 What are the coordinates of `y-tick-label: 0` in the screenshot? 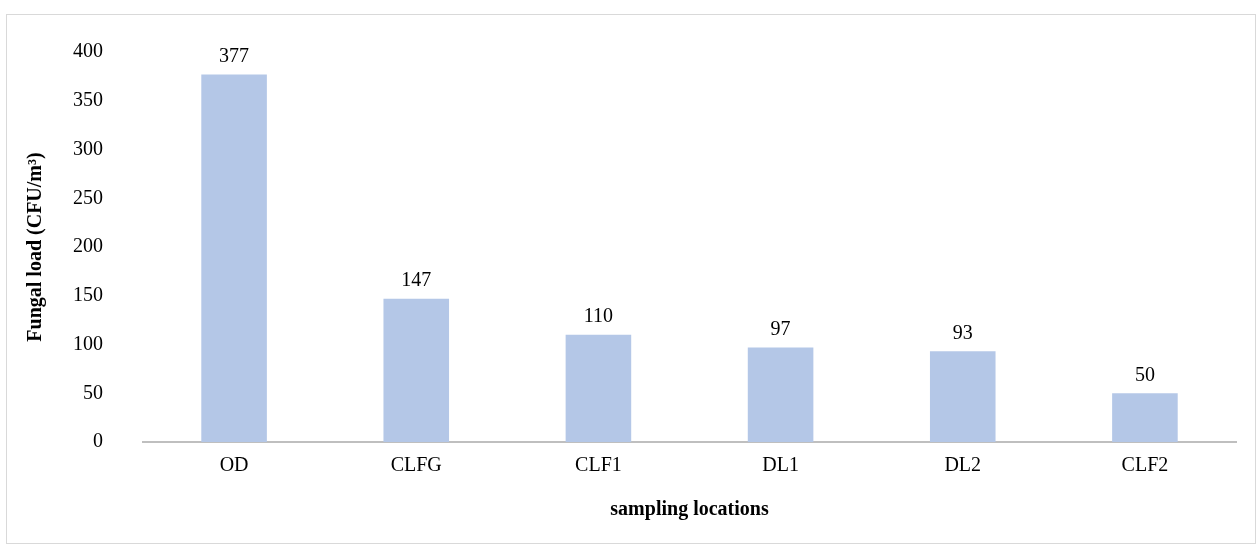 It's located at (98, 440).